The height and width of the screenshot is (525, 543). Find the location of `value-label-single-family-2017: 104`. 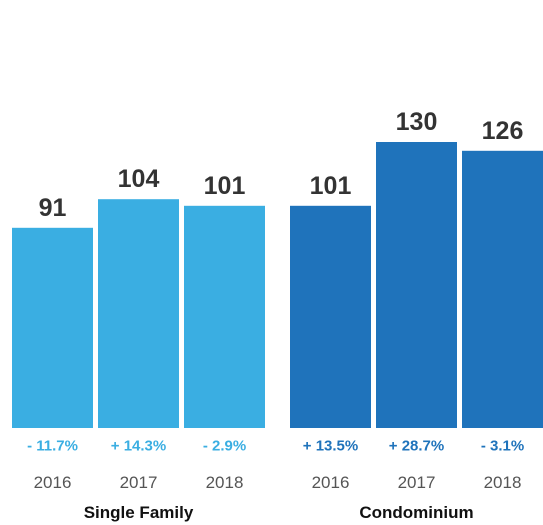

value-label-single-family-2017: 104 is located at coordinates (139, 179).